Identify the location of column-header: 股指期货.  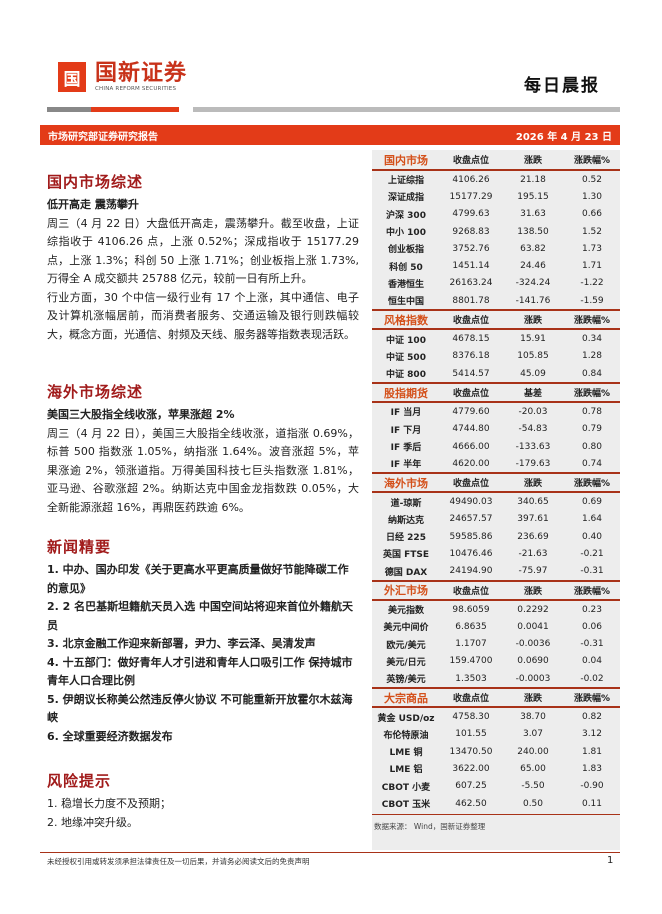
(406, 393).